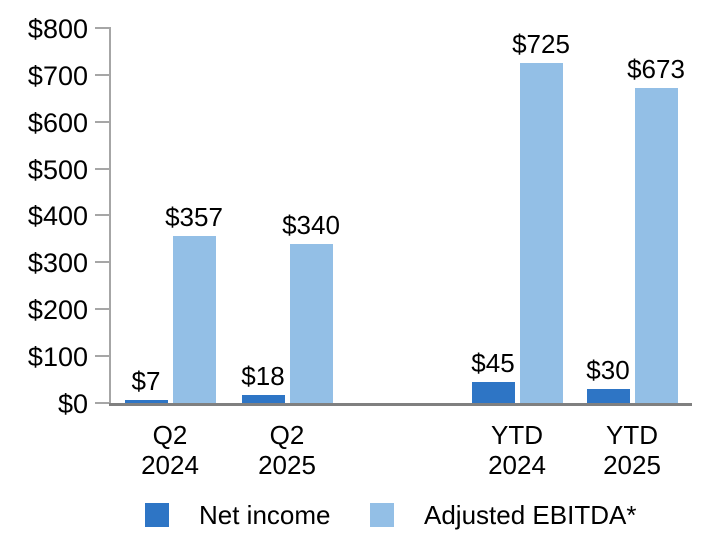  I want to click on x-category-label: YTD 2024, so click(517, 450).